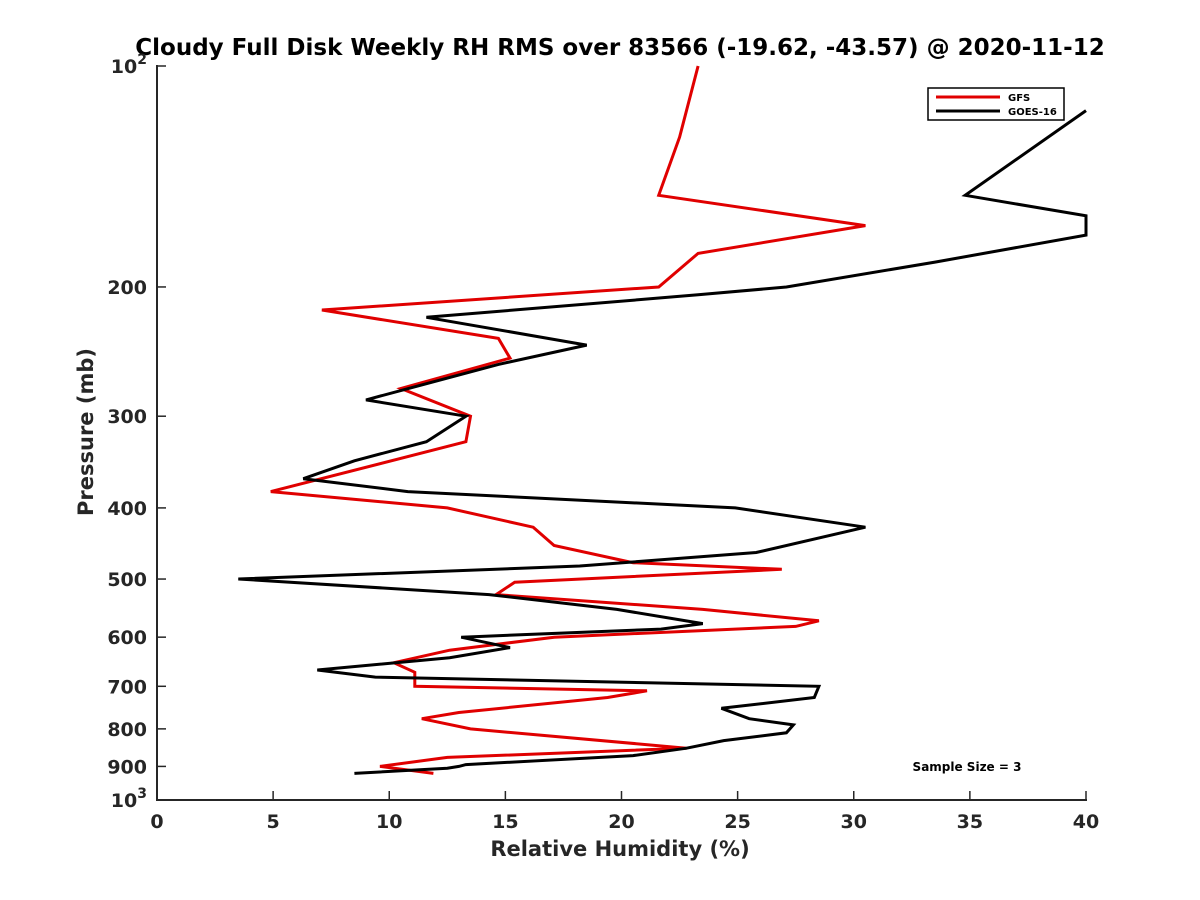 The height and width of the screenshot is (900, 1200). I want to click on y-tick-label: 600, so click(127, 638).